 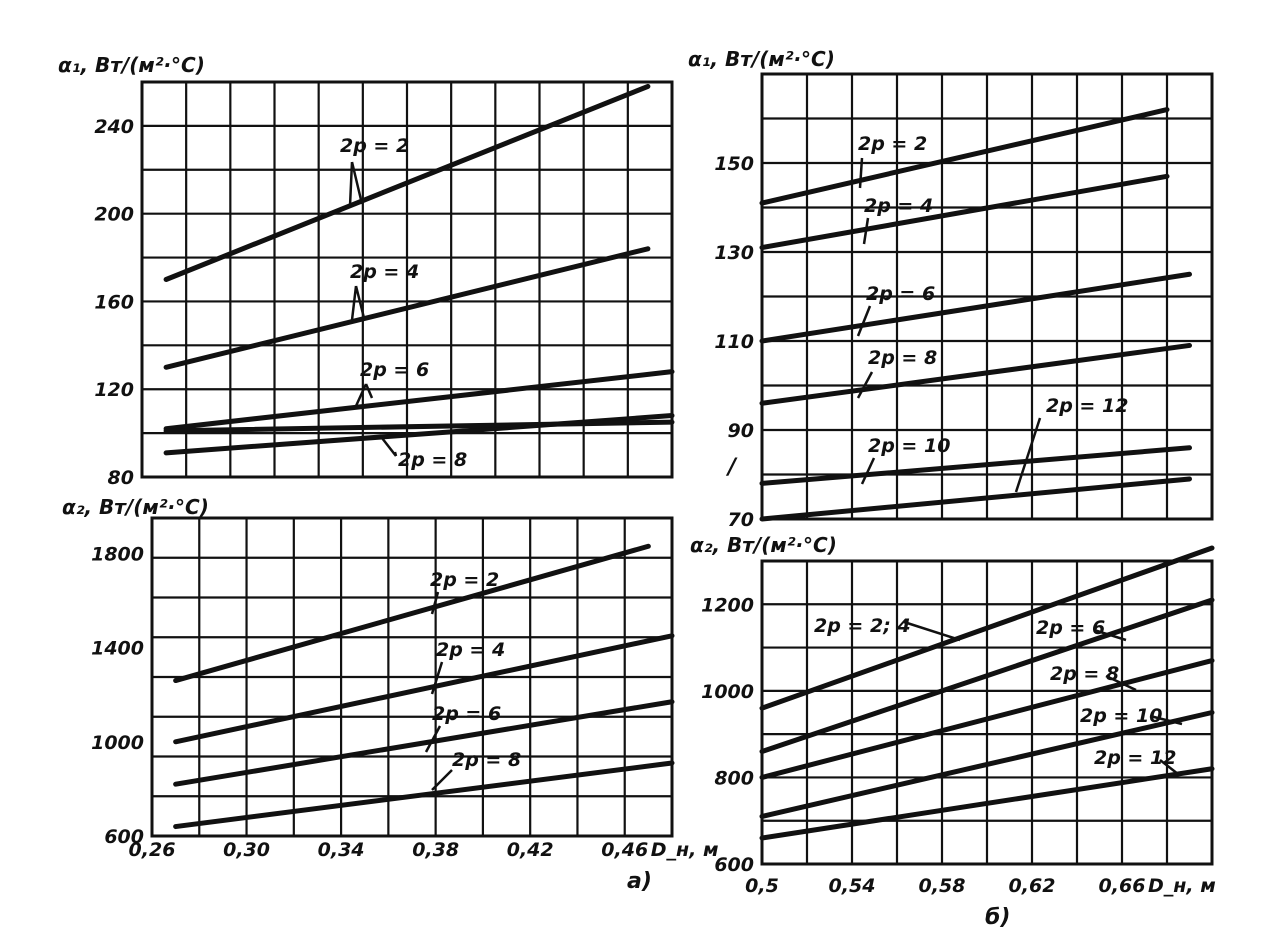 I want to click on y-tick-label: 200, so click(x=114, y=215).